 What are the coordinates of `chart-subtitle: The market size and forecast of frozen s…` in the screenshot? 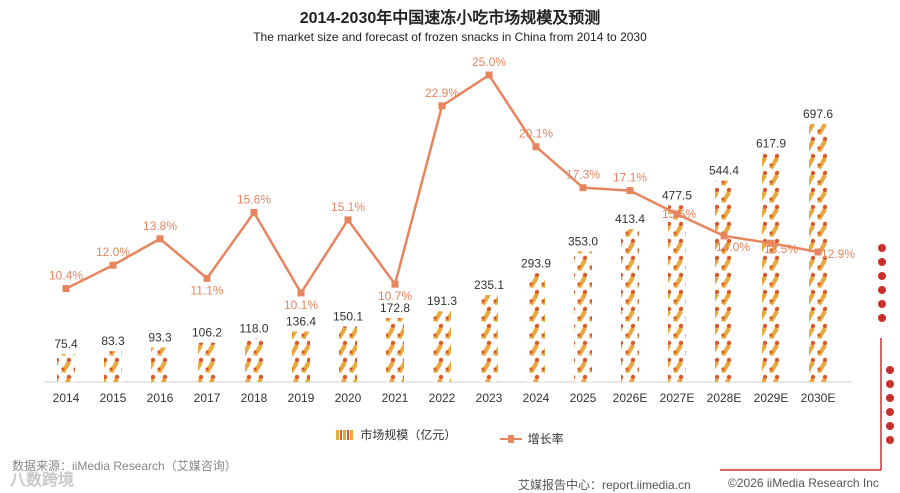 It's located at (450, 37).